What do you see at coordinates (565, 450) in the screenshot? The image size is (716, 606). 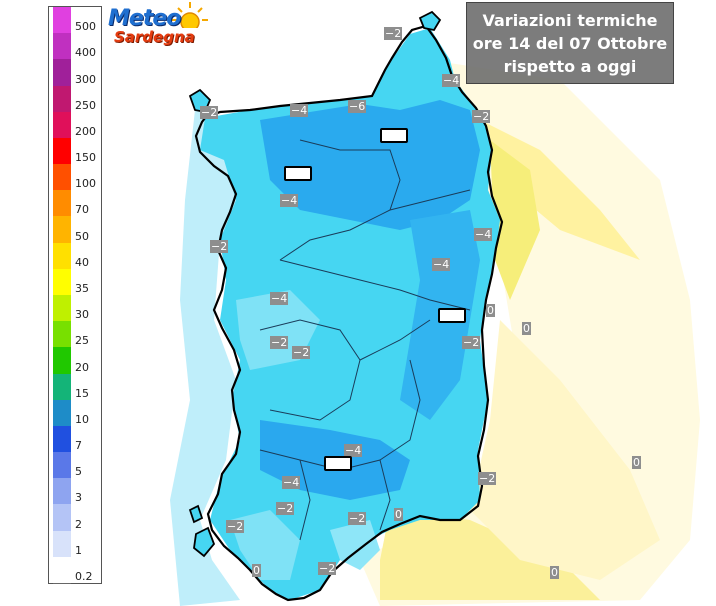 I see `sea-pale-south-east` at bounding box center [565, 450].